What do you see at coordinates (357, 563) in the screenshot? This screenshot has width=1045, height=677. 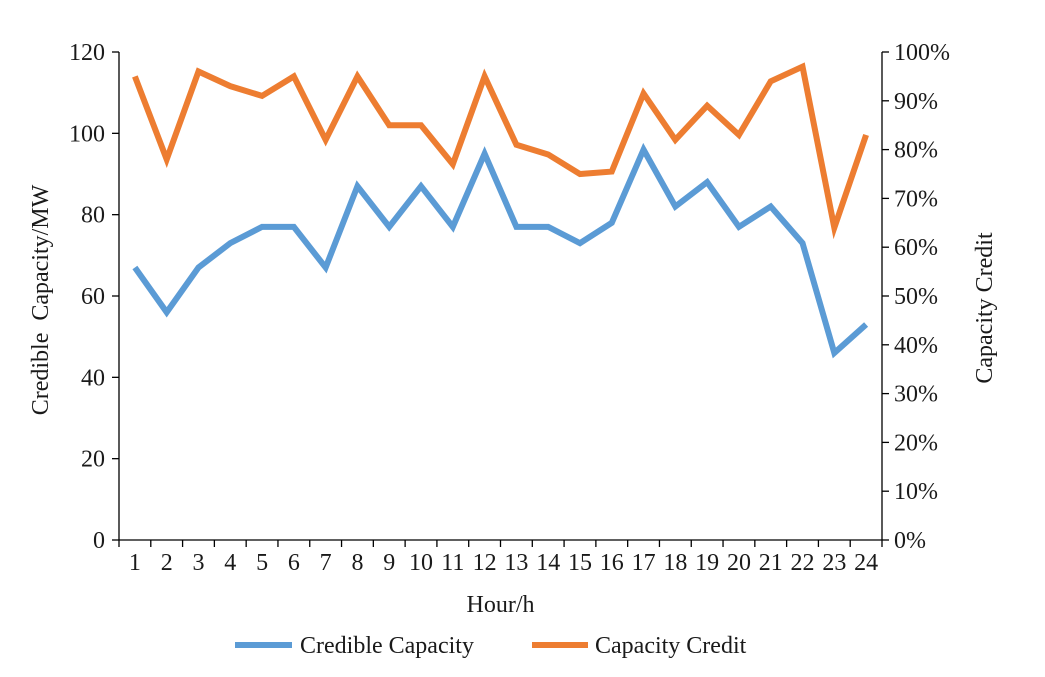 I see `x-tick-label: 8` at bounding box center [357, 563].